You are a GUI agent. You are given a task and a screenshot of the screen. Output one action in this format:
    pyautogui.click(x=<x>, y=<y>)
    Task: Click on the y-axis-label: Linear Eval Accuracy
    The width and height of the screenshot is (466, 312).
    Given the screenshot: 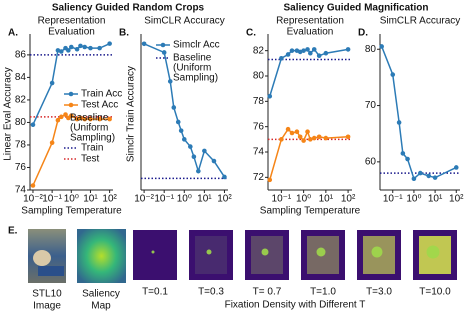 What is the action you would take?
    pyautogui.click(x=8, y=113)
    